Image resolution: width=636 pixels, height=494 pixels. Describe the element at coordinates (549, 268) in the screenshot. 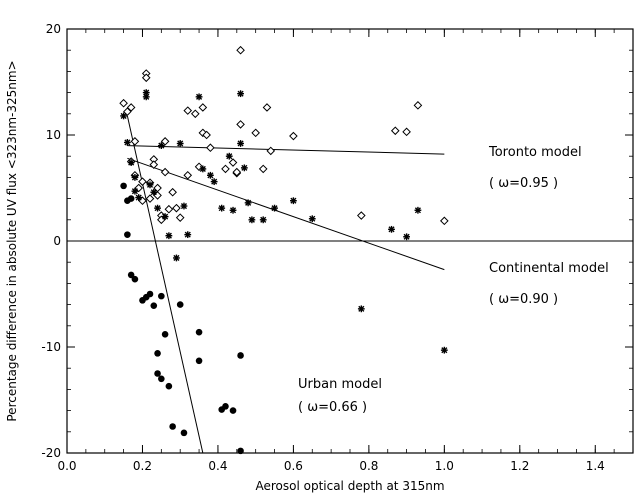

I see `continental-model-label: Continental model` at that location.